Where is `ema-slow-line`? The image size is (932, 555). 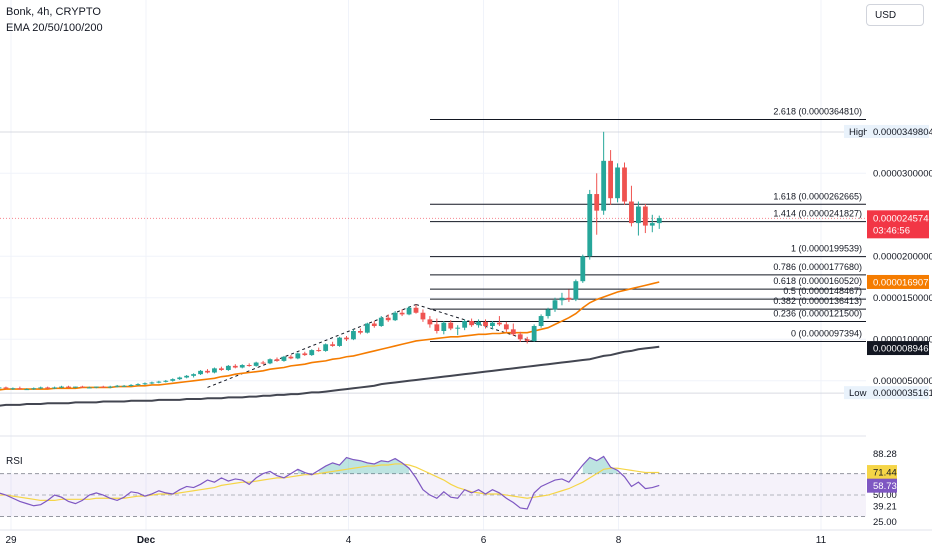
ema-slow-line is located at coordinates (330, 376).